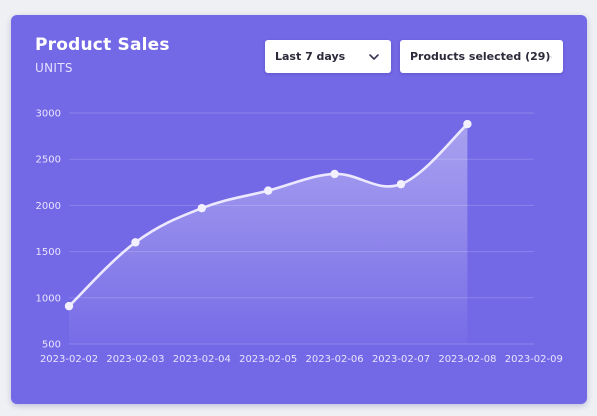  What do you see at coordinates (335, 359) in the screenshot?
I see `x-tick-label: 2023-02-06` at bounding box center [335, 359].